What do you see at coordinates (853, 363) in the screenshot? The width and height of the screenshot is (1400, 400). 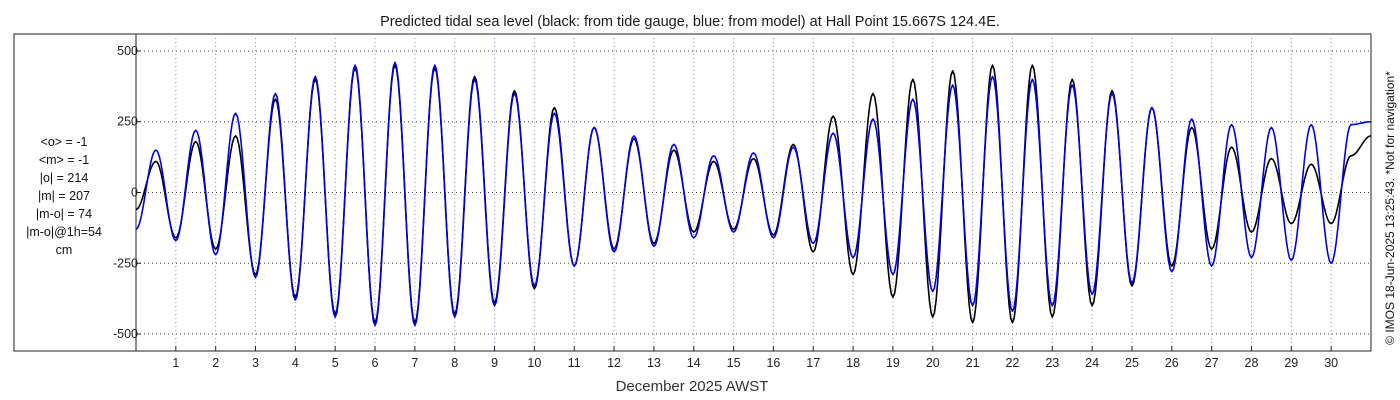 I see `x-tick-label: 18` at bounding box center [853, 363].